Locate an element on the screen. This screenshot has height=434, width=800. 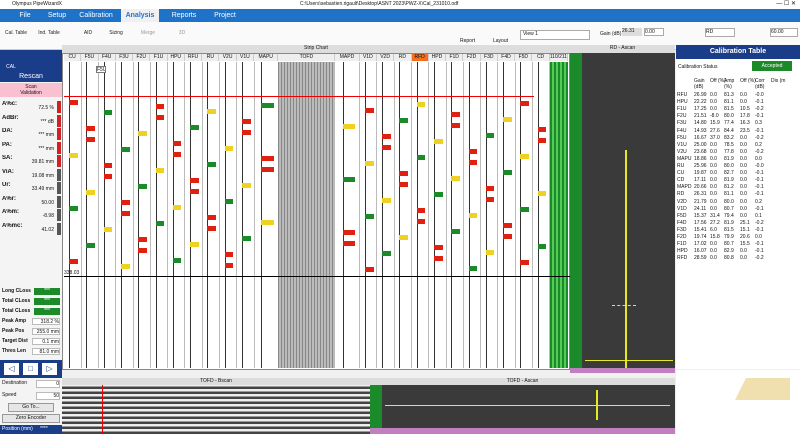
reading-value: 50.00 is located at coordinates (47, 202).